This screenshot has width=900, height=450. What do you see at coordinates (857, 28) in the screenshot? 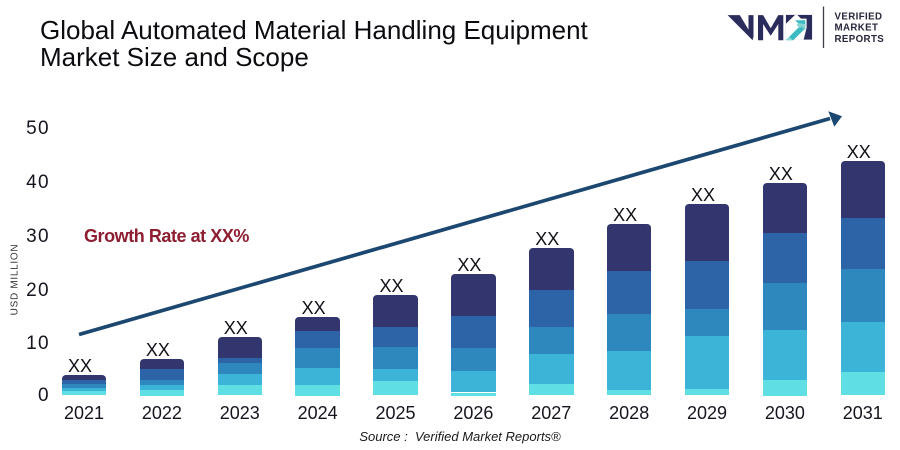
I see `svg-text: MARKET` at bounding box center [857, 28].